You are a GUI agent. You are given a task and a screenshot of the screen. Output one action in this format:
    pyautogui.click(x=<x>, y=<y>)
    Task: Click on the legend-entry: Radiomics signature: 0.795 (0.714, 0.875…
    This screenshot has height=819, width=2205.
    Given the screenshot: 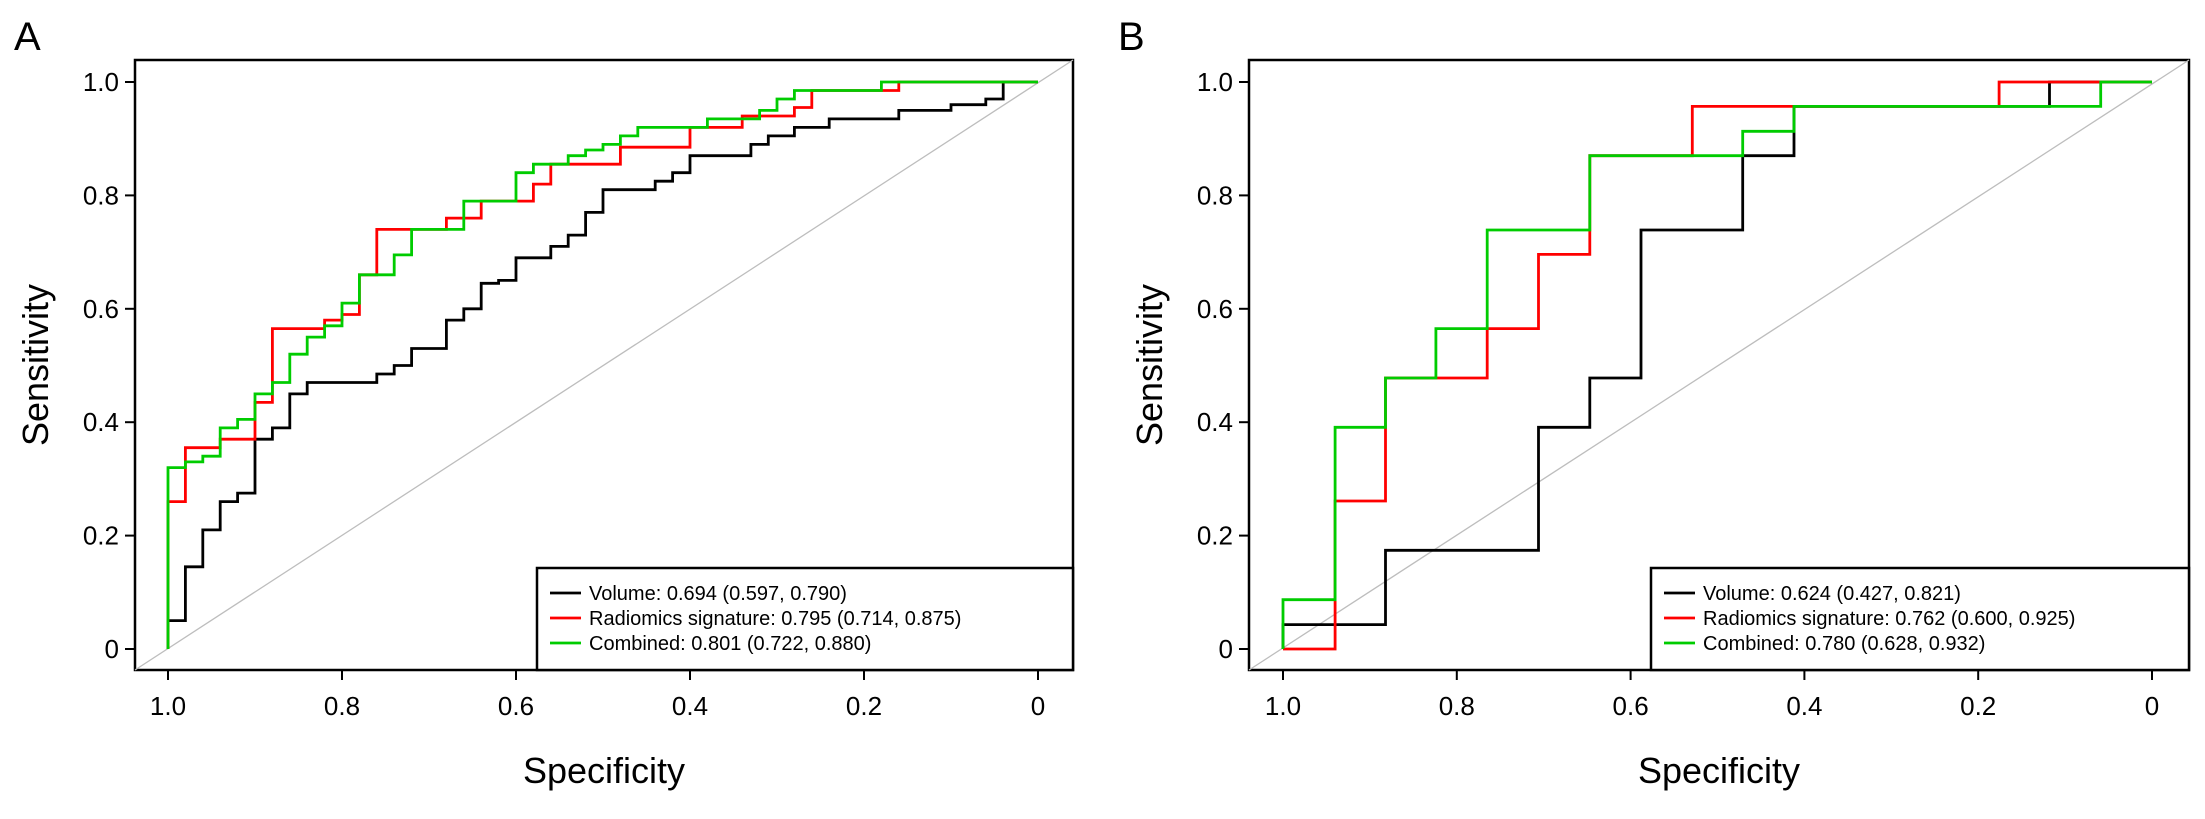 What is the action you would take?
    pyautogui.click(x=775, y=619)
    